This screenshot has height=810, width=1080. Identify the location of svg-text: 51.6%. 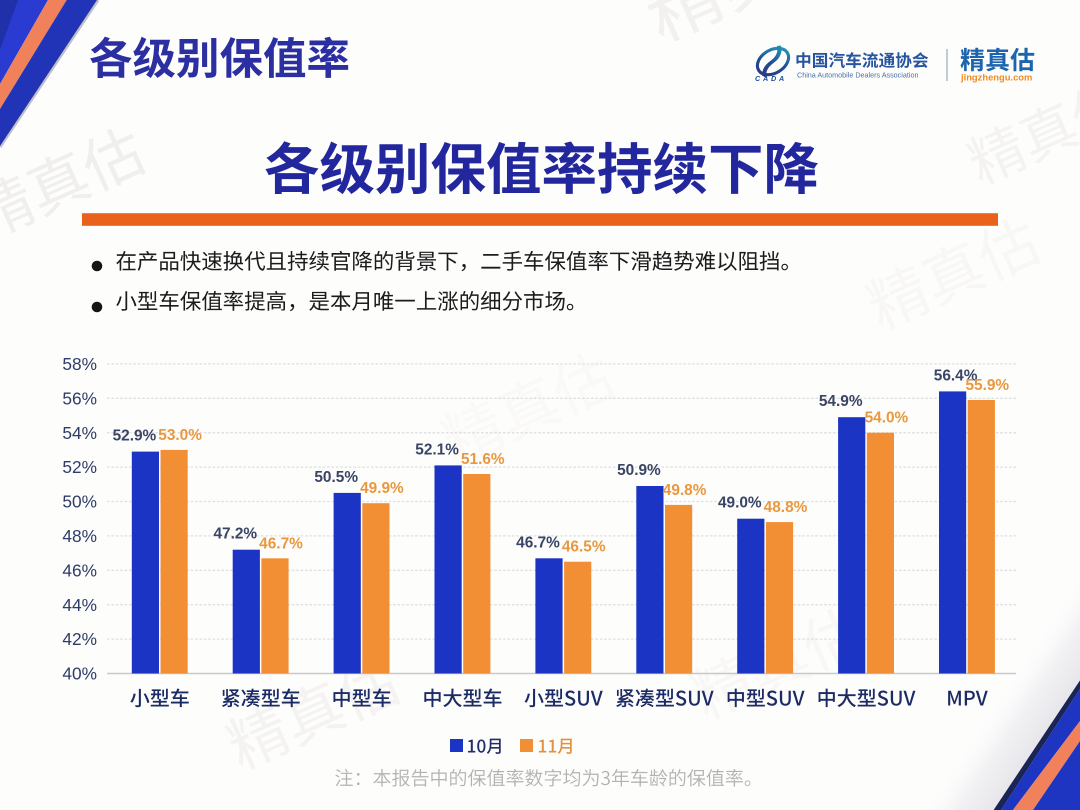
(483, 459).